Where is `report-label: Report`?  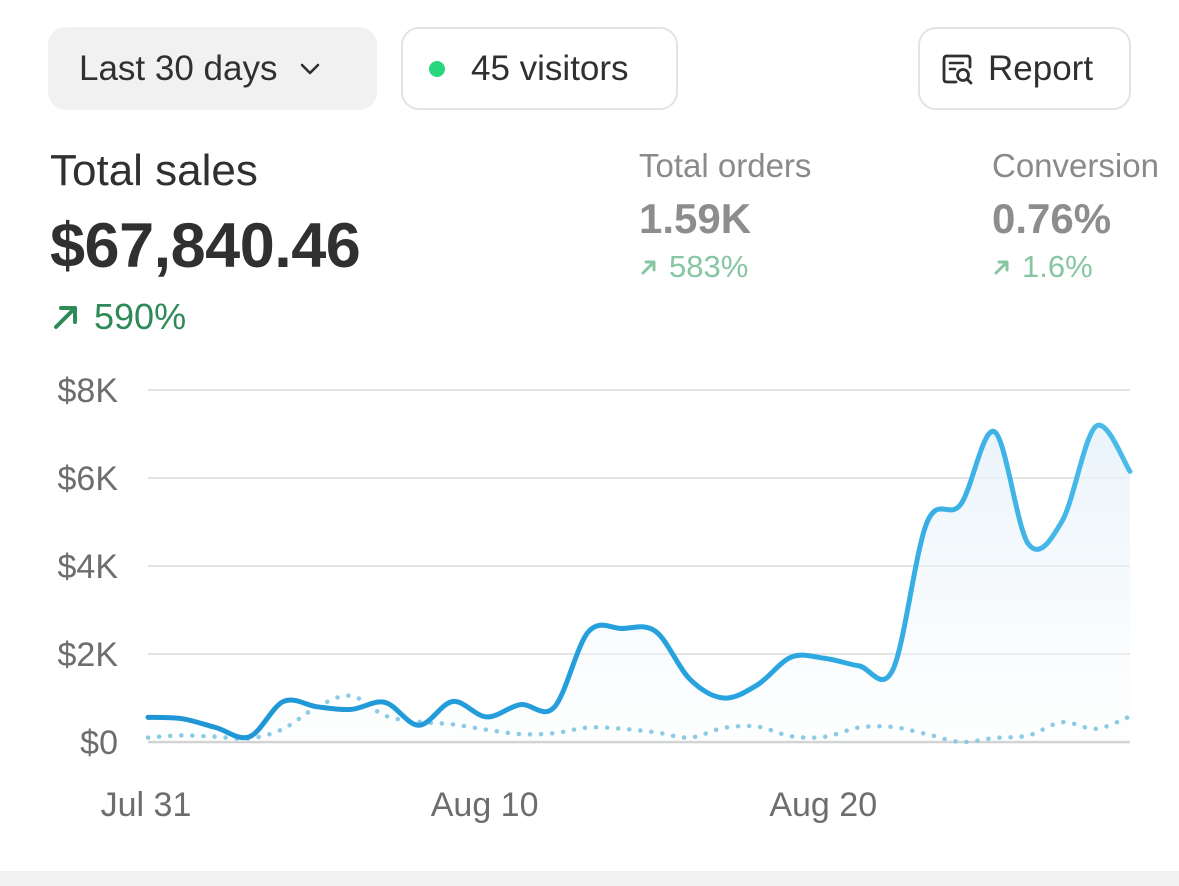 report-label: Report is located at coordinates (1041, 68).